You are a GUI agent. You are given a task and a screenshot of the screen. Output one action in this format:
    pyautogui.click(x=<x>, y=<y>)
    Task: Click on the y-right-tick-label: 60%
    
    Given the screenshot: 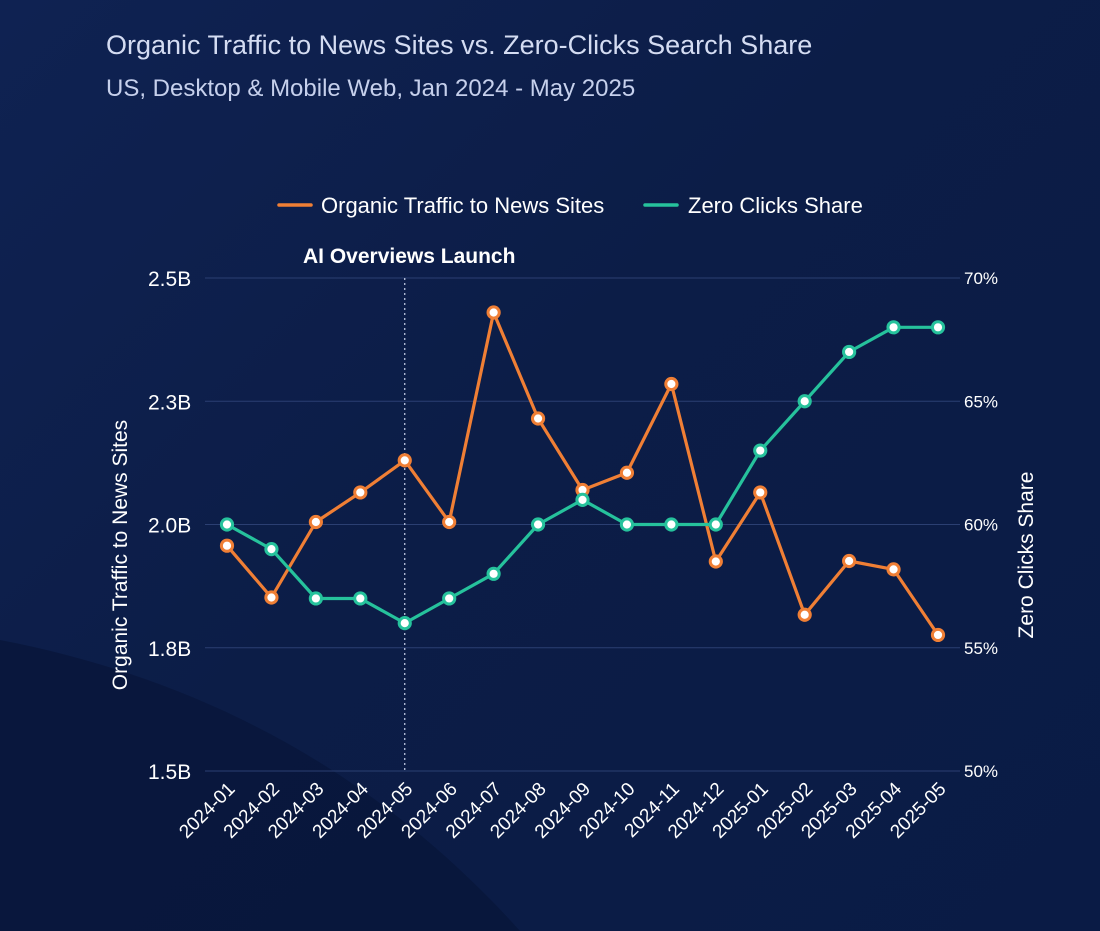 What is the action you would take?
    pyautogui.click(x=981, y=525)
    